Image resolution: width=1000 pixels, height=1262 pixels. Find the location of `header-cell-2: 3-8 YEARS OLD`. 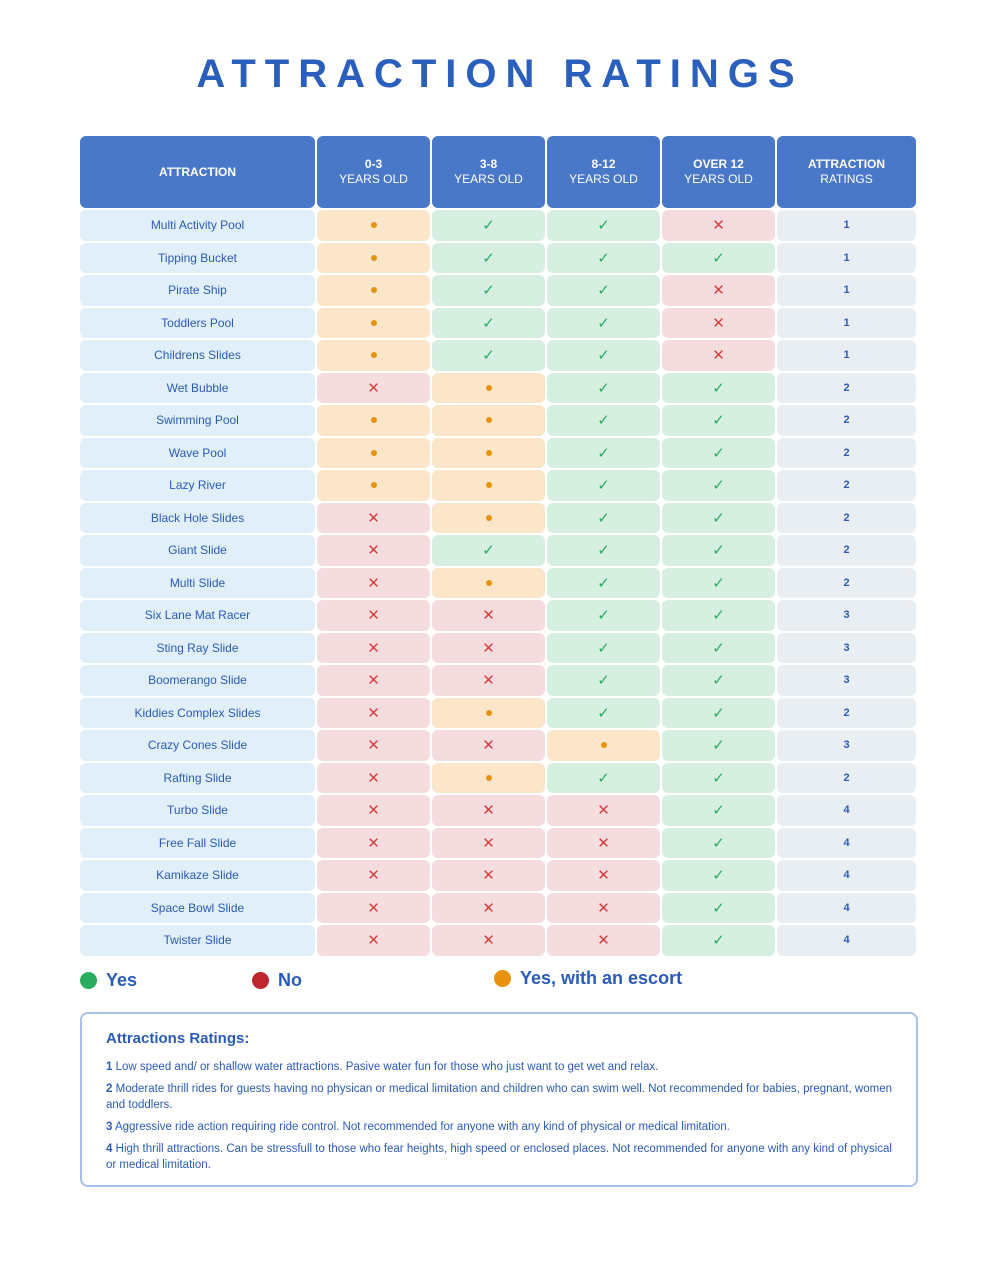

header-cell-2: 3-8 YEARS OLD is located at coordinates (488, 172).